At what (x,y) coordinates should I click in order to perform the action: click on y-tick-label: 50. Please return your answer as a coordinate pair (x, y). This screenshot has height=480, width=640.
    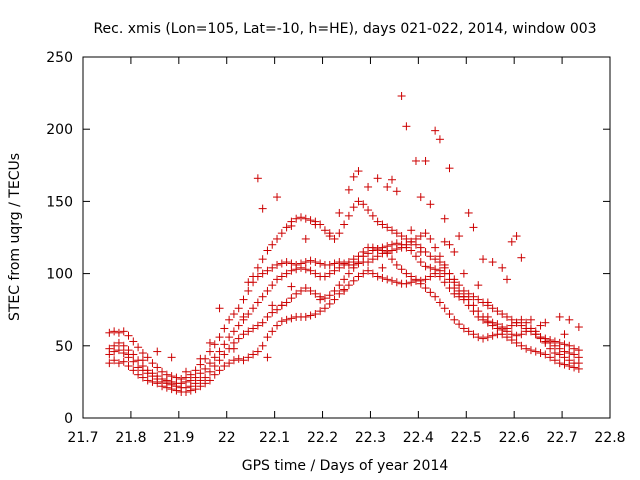
    Looking at the image, I should click on (64, 347).